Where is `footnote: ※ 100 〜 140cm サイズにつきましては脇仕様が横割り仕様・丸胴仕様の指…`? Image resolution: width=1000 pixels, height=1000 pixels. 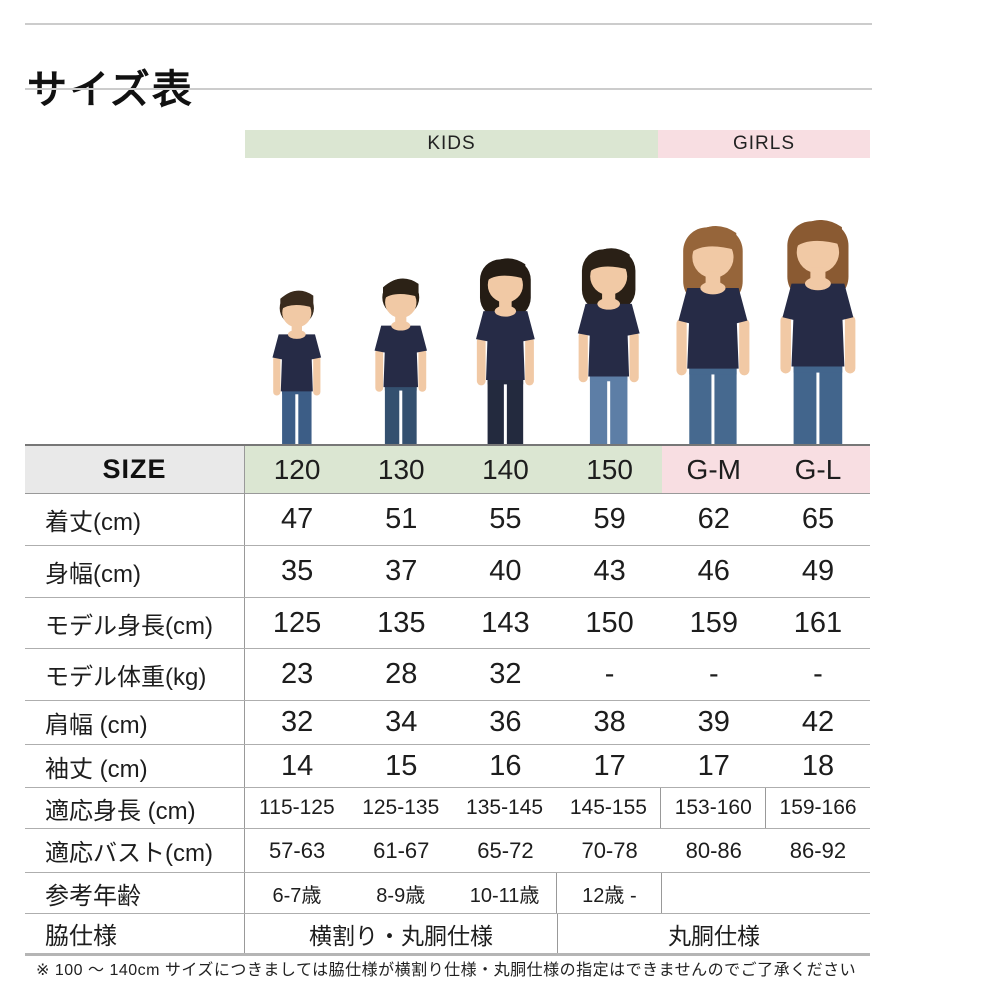
footnote: ※ 100 〜 140cm サイズにつきましては脇仕様が横割り仕様・丸胴仕様の指… is located at coordinates (446, 970).